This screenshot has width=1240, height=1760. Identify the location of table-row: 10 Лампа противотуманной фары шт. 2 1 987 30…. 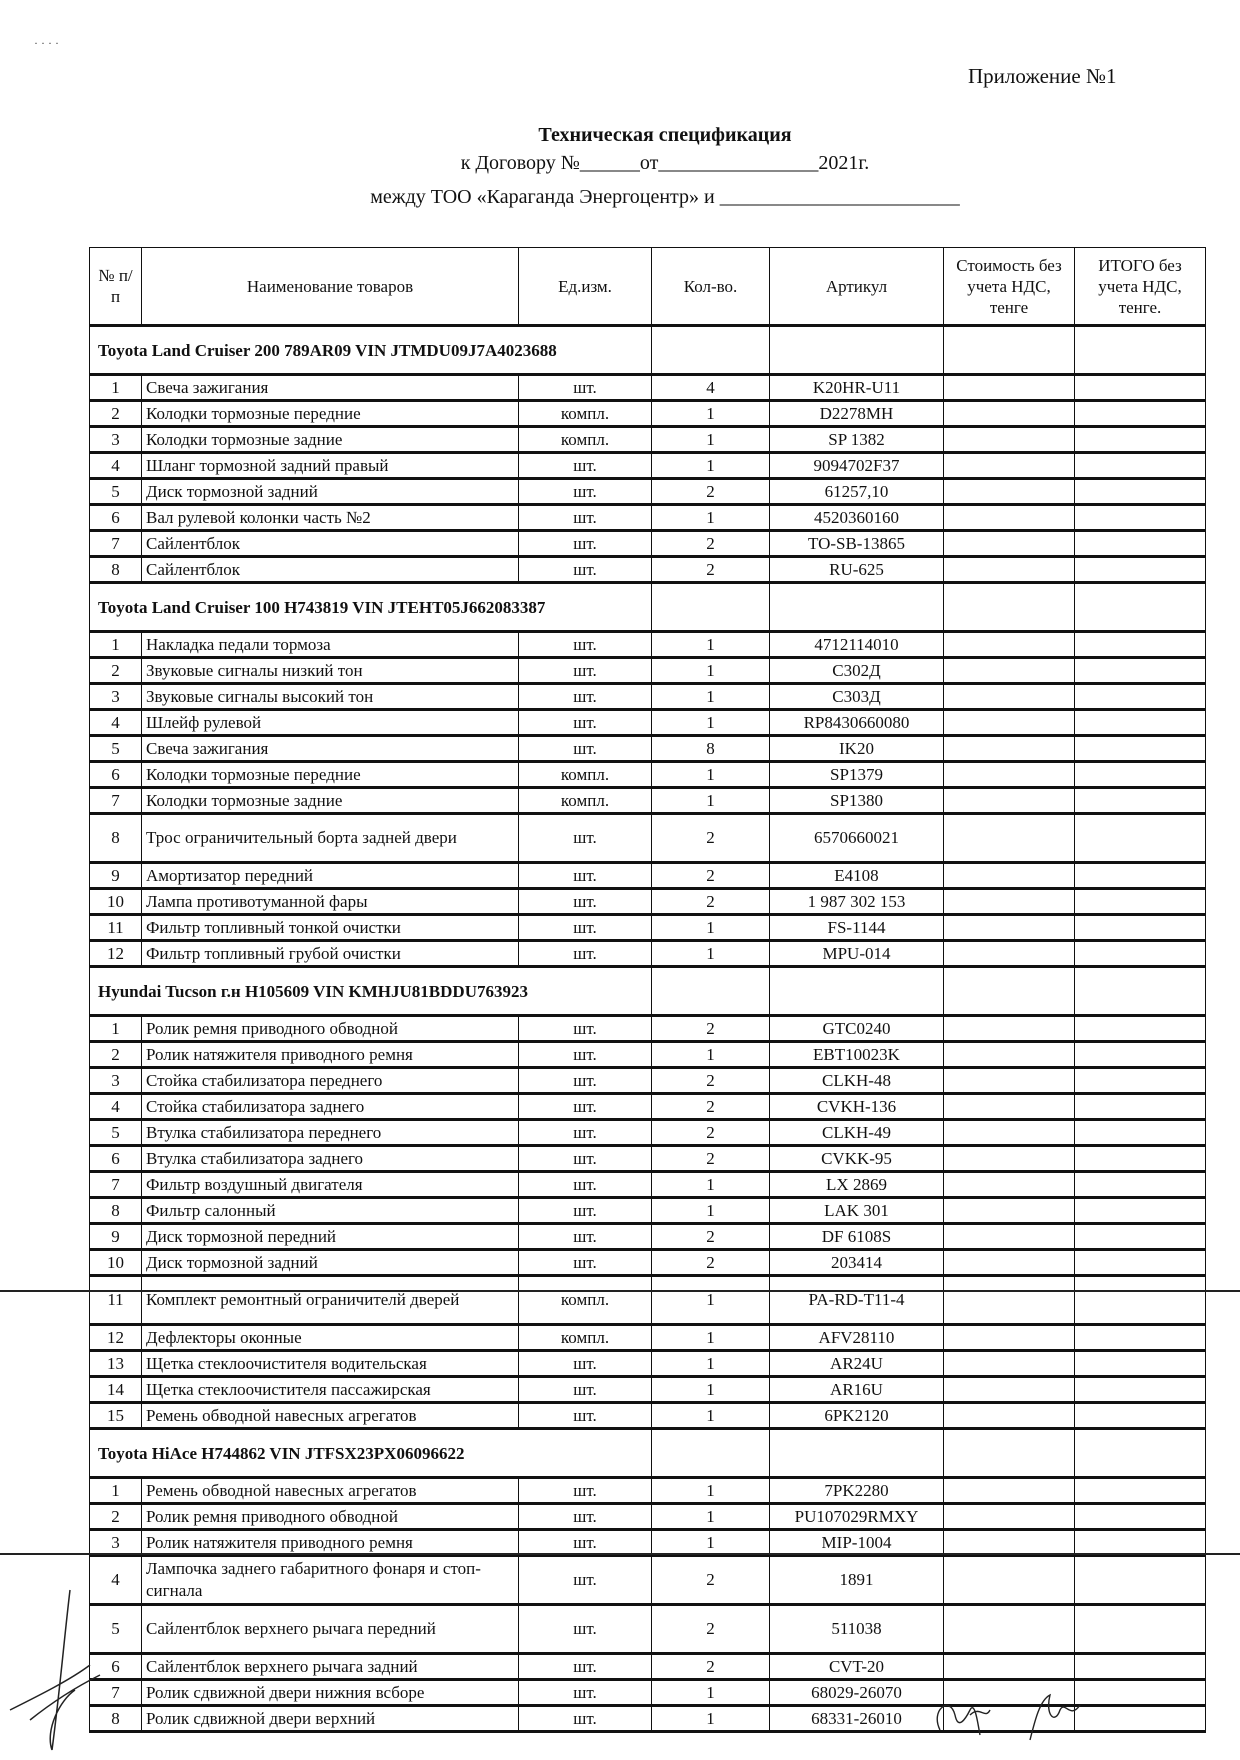
(647, 902).